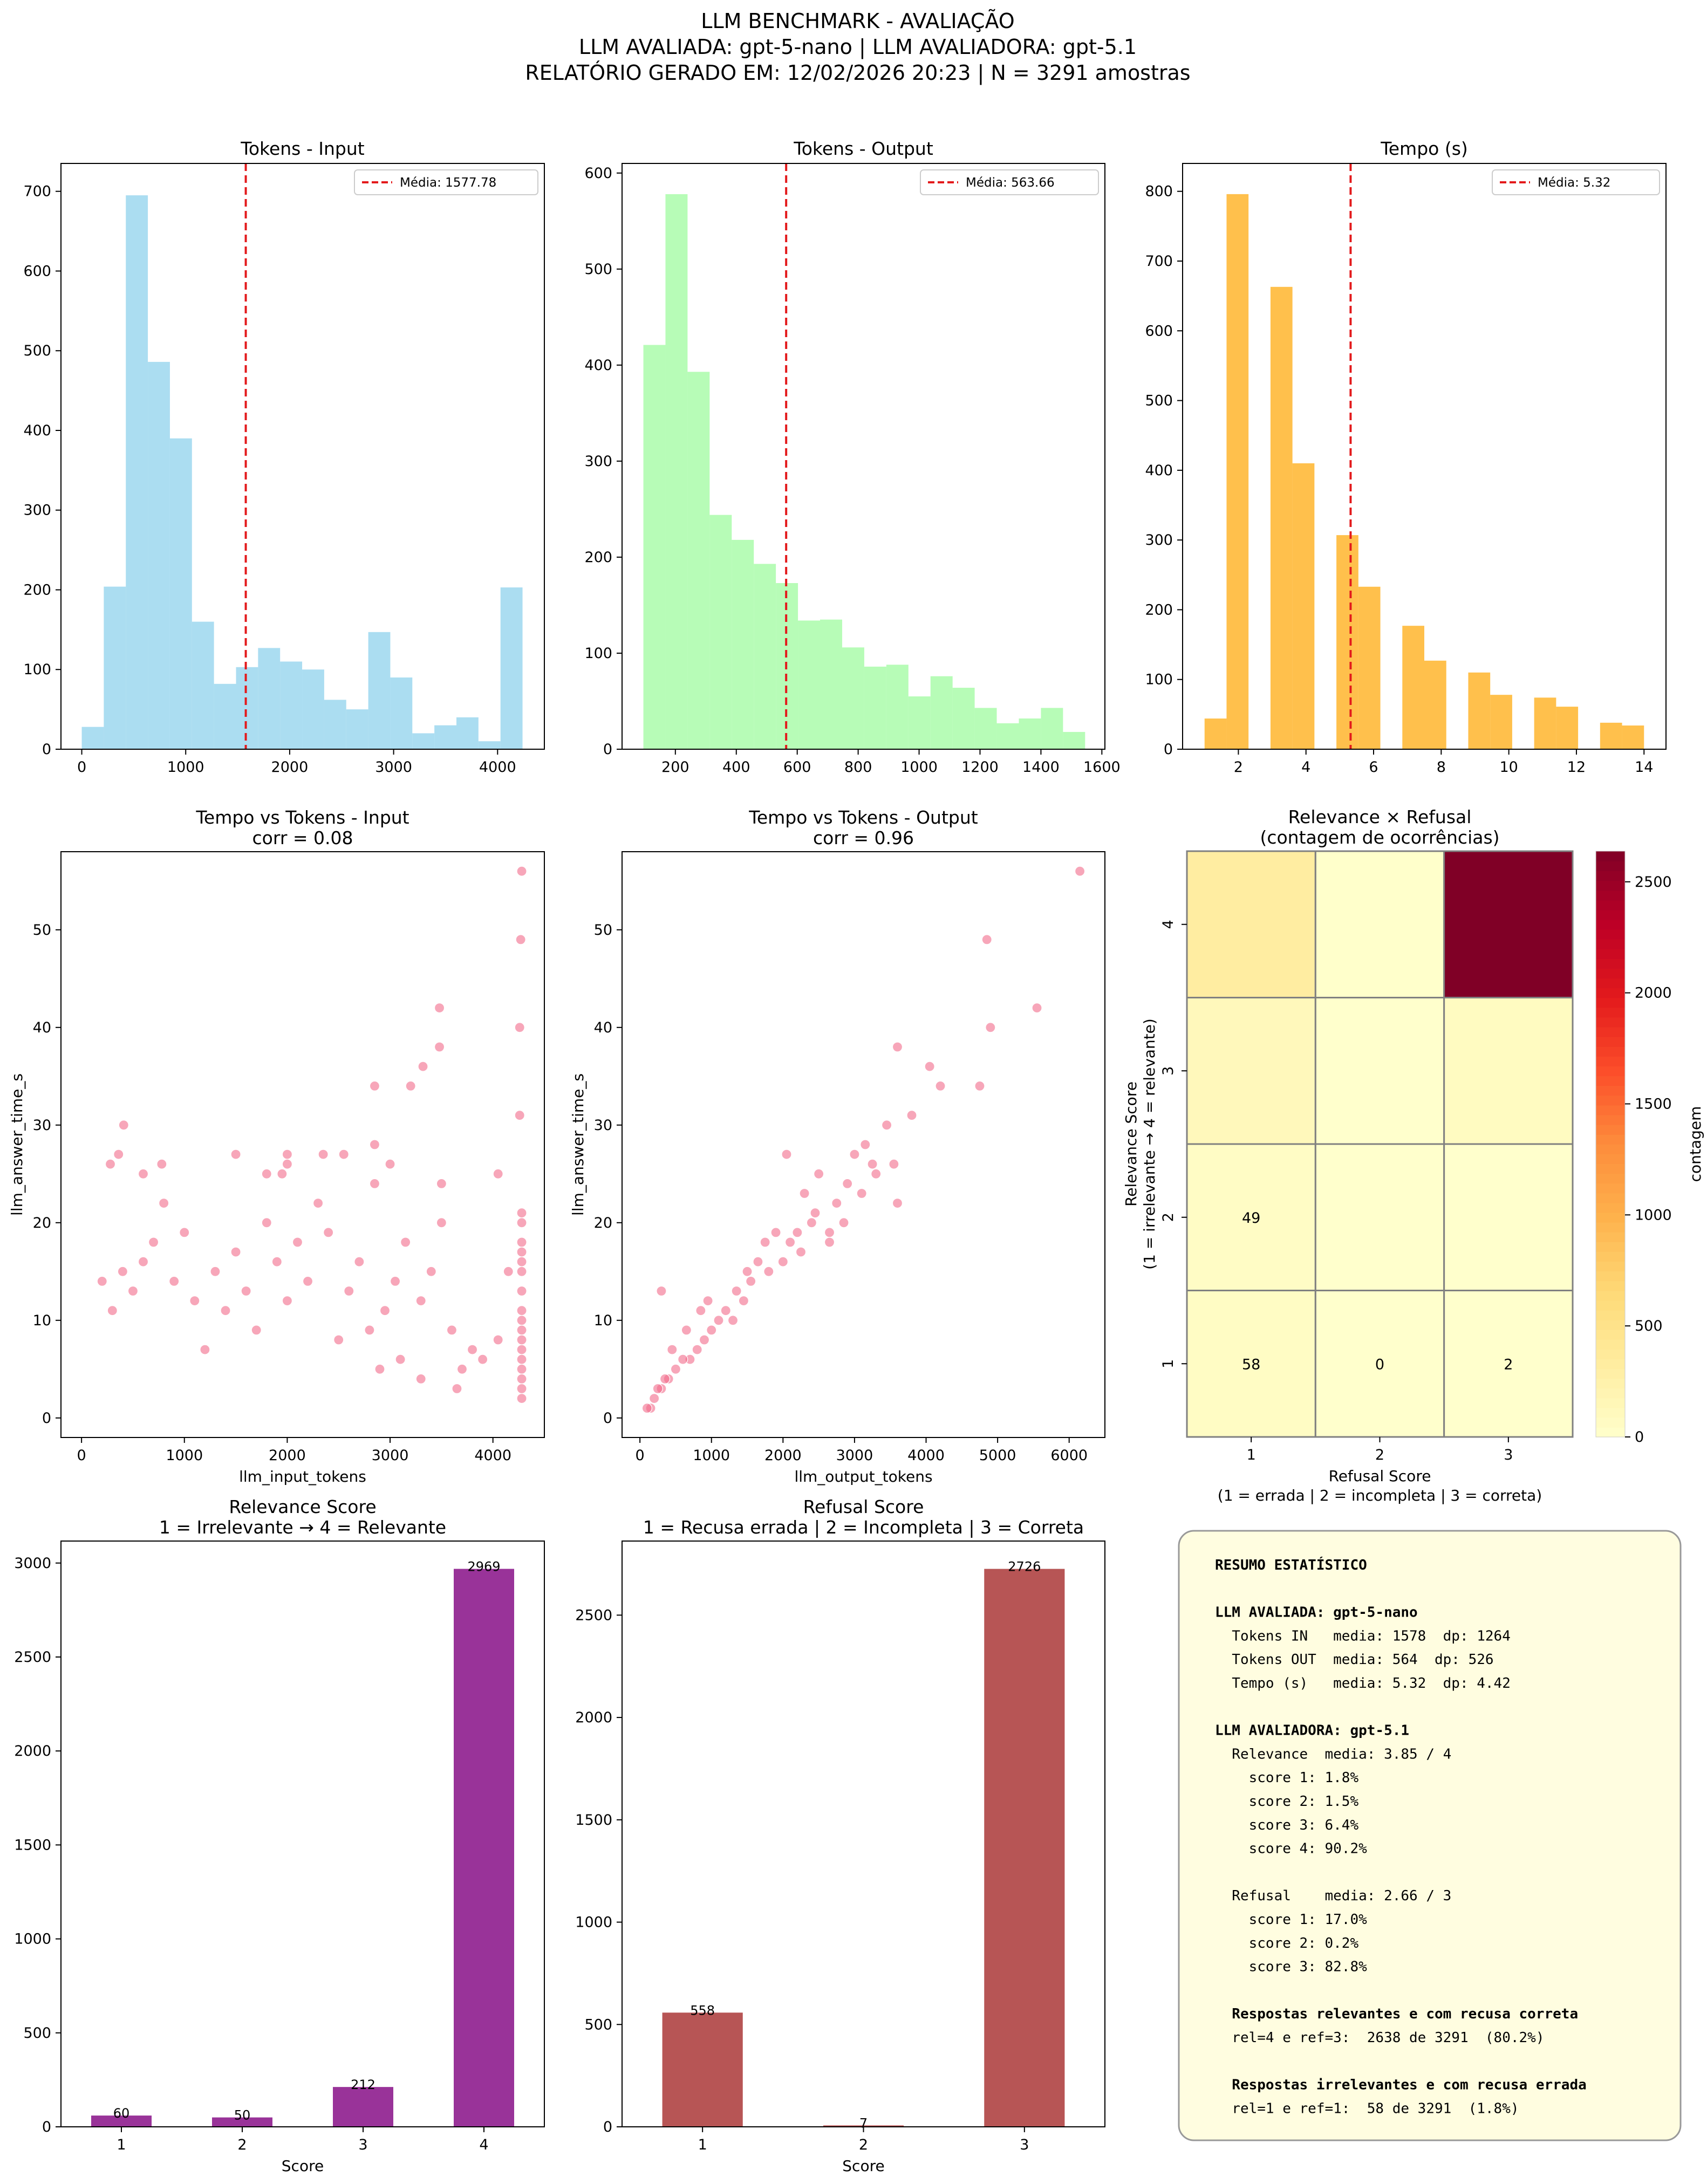 The image size is (1707, 2184). Describe the element at coordinates (302, 1477) in the screenshot. I see `x-axis-label: llm_input_tokens` at that location.